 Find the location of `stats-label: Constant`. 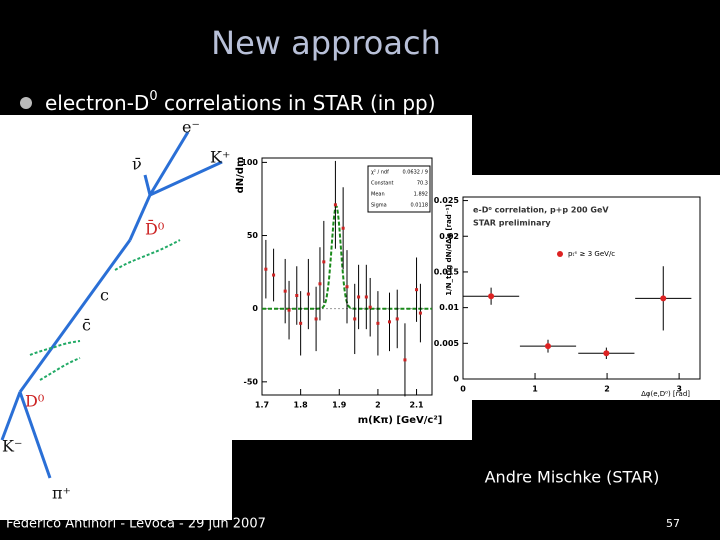

stats-label: Constant is located at coordinates (382, 184).